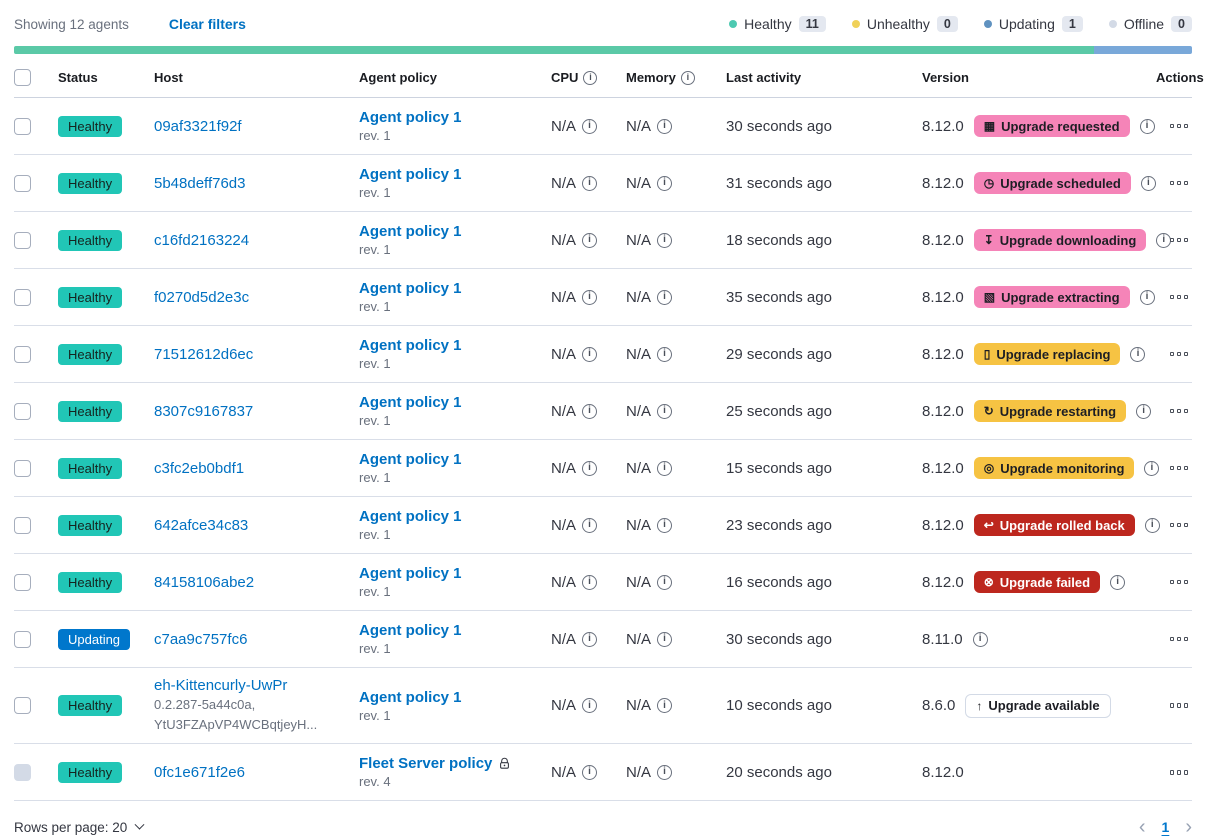  Describe the element at coordinates (221, 685) in the screenshot. I see `host-link: eh-Kittencurly-UwPr` at that location.